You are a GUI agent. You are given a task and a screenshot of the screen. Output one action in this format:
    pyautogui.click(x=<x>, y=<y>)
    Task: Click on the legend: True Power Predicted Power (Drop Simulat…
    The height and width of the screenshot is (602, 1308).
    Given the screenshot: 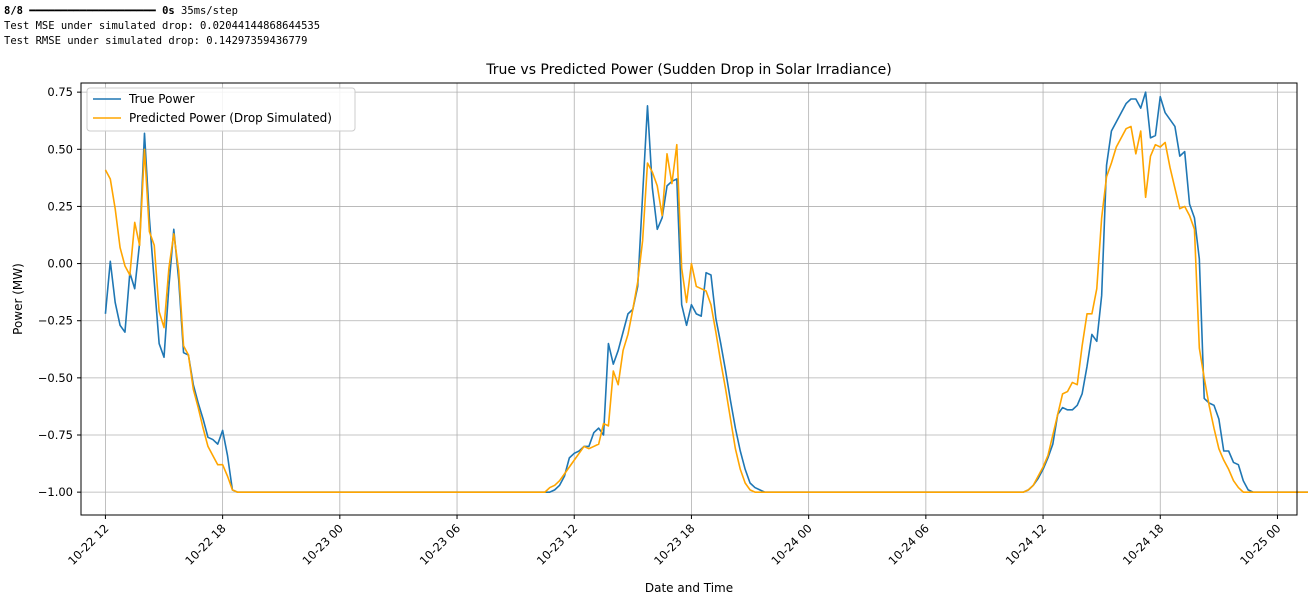 What is the action you would take?
    pyautogui.click(x=221, y=109)
    